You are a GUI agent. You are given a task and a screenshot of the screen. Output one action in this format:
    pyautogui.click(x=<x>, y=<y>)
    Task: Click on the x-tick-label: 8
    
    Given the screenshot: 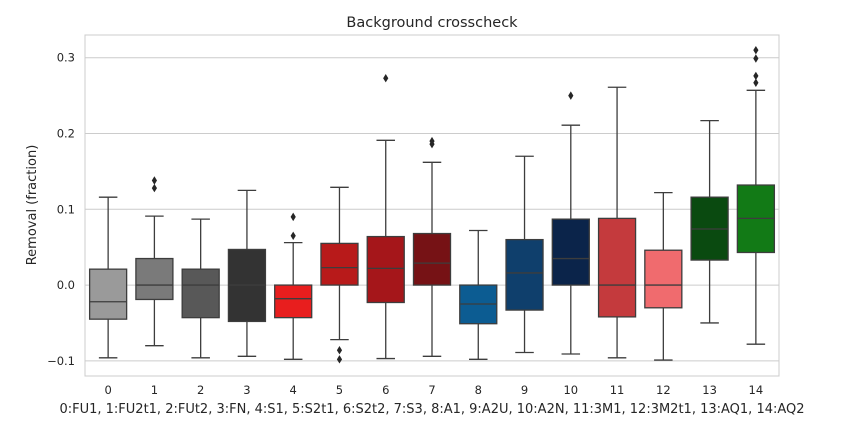 What is the action you would take?
    pyautogui.click(x=478, y=390)
    